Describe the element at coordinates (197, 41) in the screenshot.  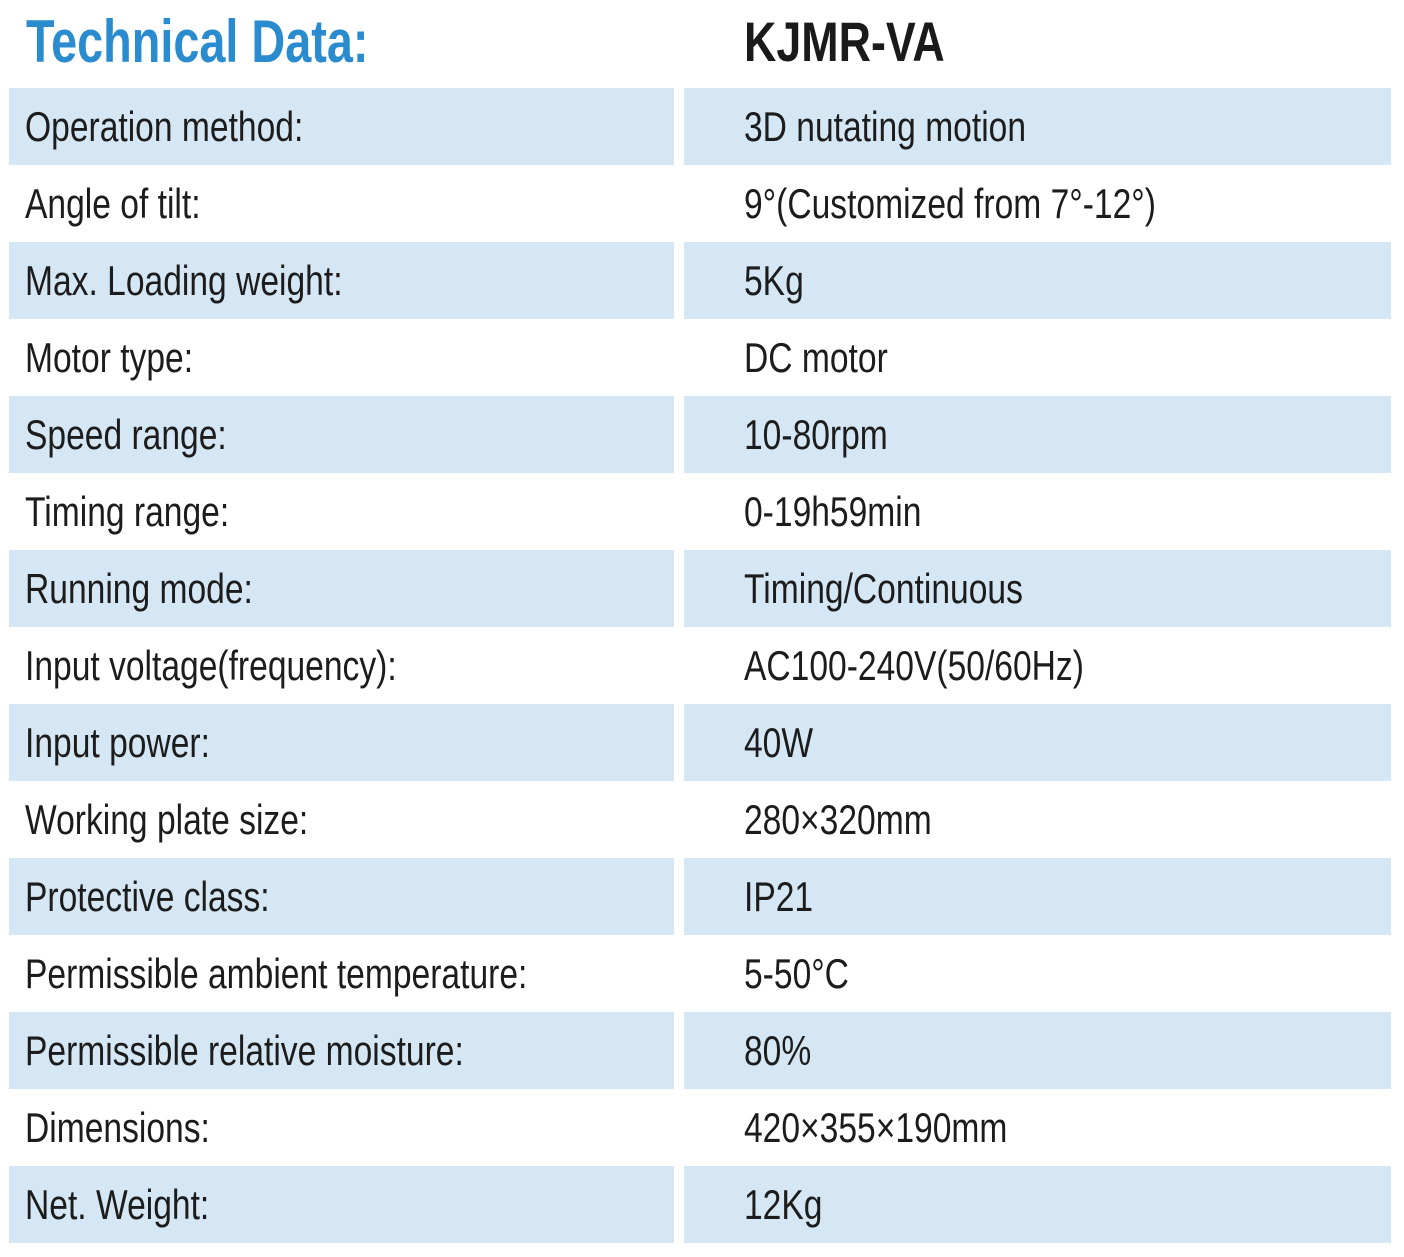
I see `page-title: Technical Data:` at that location.